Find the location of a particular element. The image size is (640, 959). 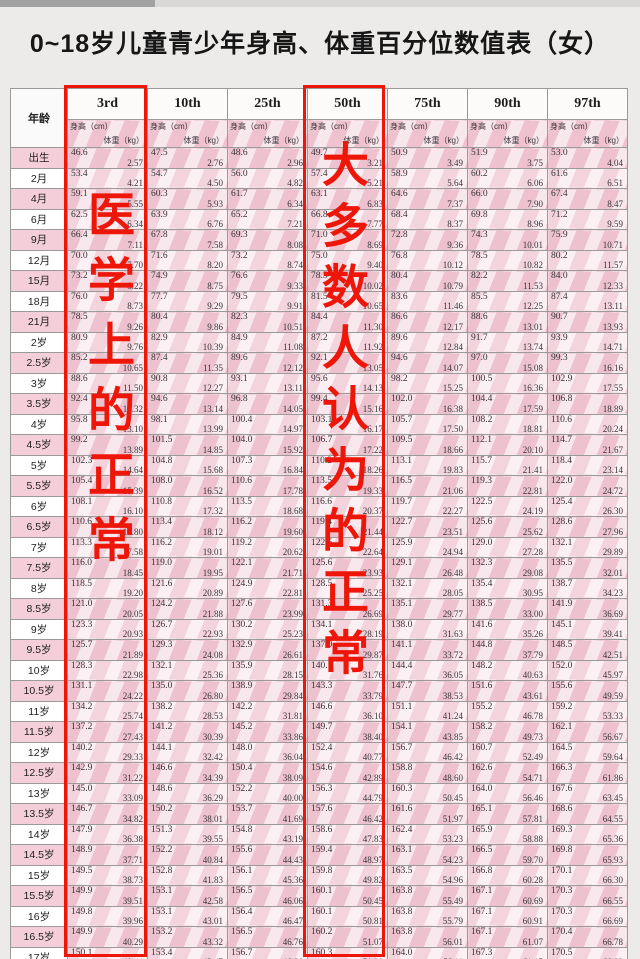

data-cell: 151.6 43.61 is located at coordinates (507, 691).